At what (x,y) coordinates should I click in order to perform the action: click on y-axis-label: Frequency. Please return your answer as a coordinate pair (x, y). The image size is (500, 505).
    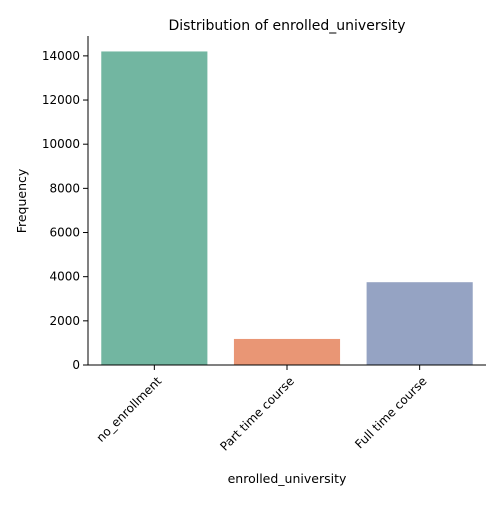
    Looking at the image, I should click on (21, 200).